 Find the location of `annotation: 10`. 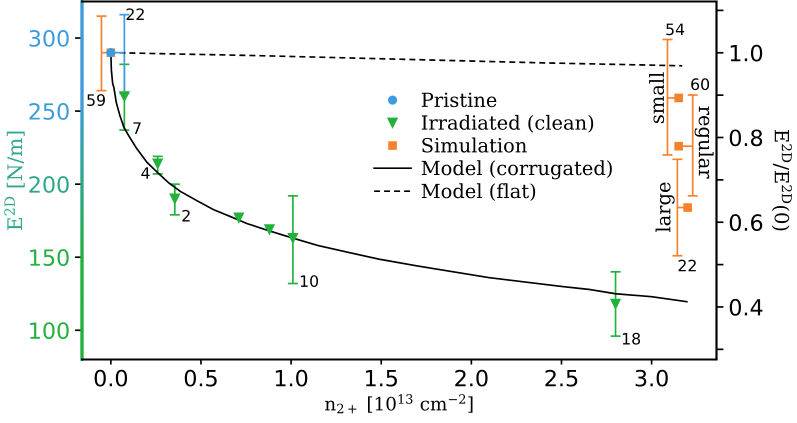

annotation: 10 is located at coordinates (309, 281).